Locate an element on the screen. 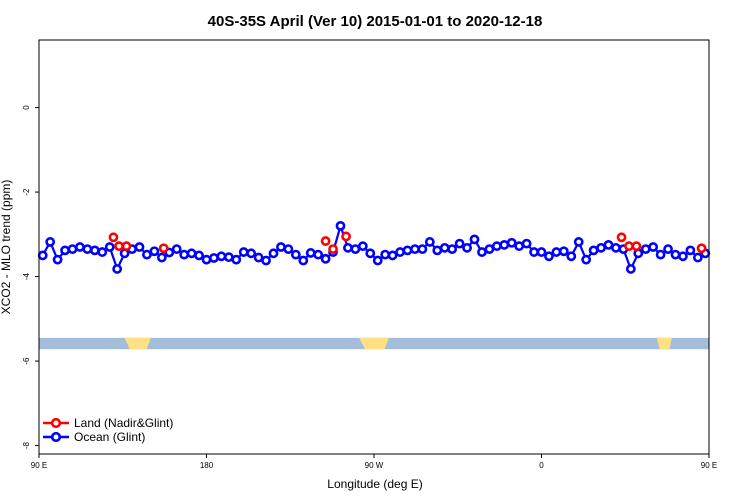 Image resolution: width=750 pixels, height=500 pixels. series-ocean-glint- is located at coordinates (374, 247).